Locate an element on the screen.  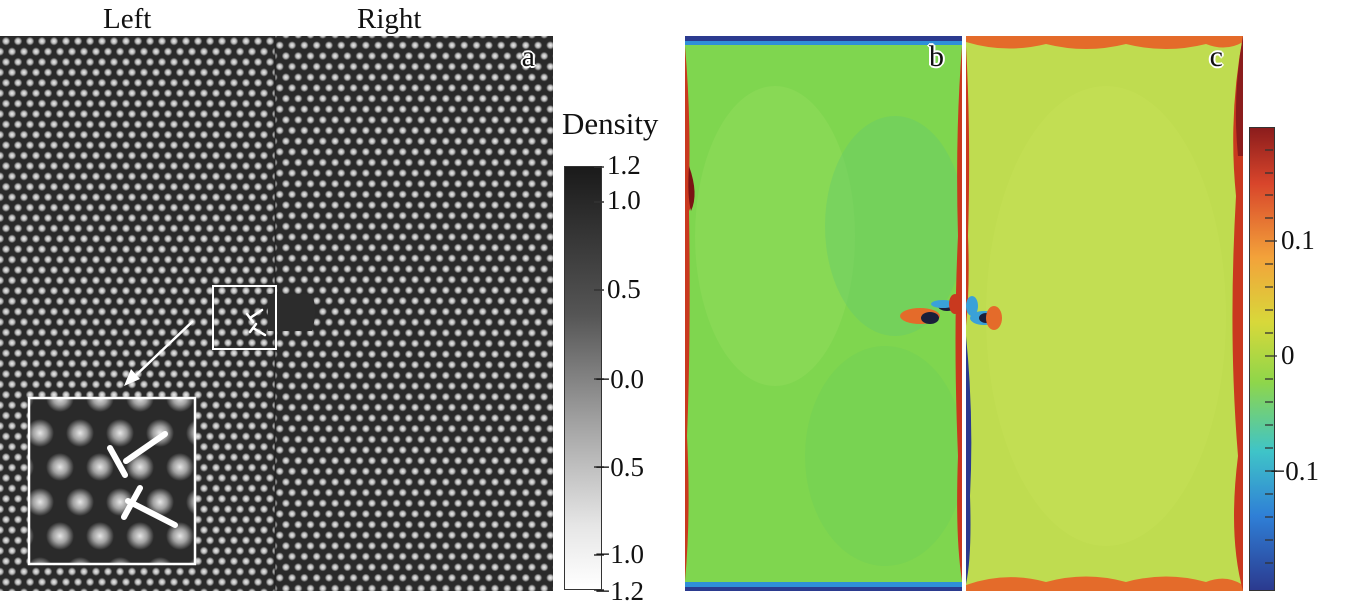
zoom-inset is located at coordinates (112, 481).